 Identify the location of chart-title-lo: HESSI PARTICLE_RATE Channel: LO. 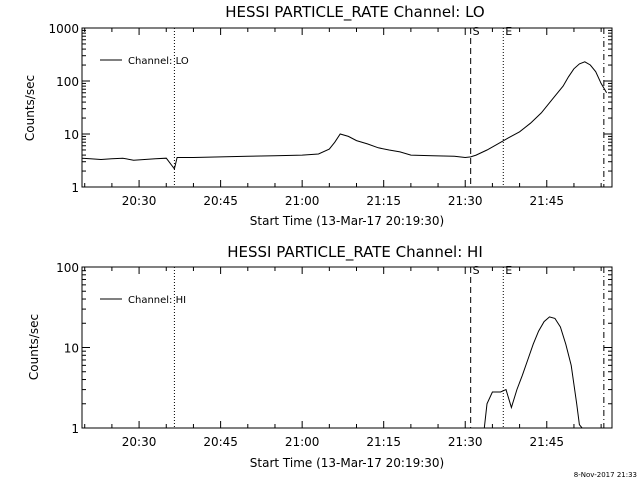
(354, 12).